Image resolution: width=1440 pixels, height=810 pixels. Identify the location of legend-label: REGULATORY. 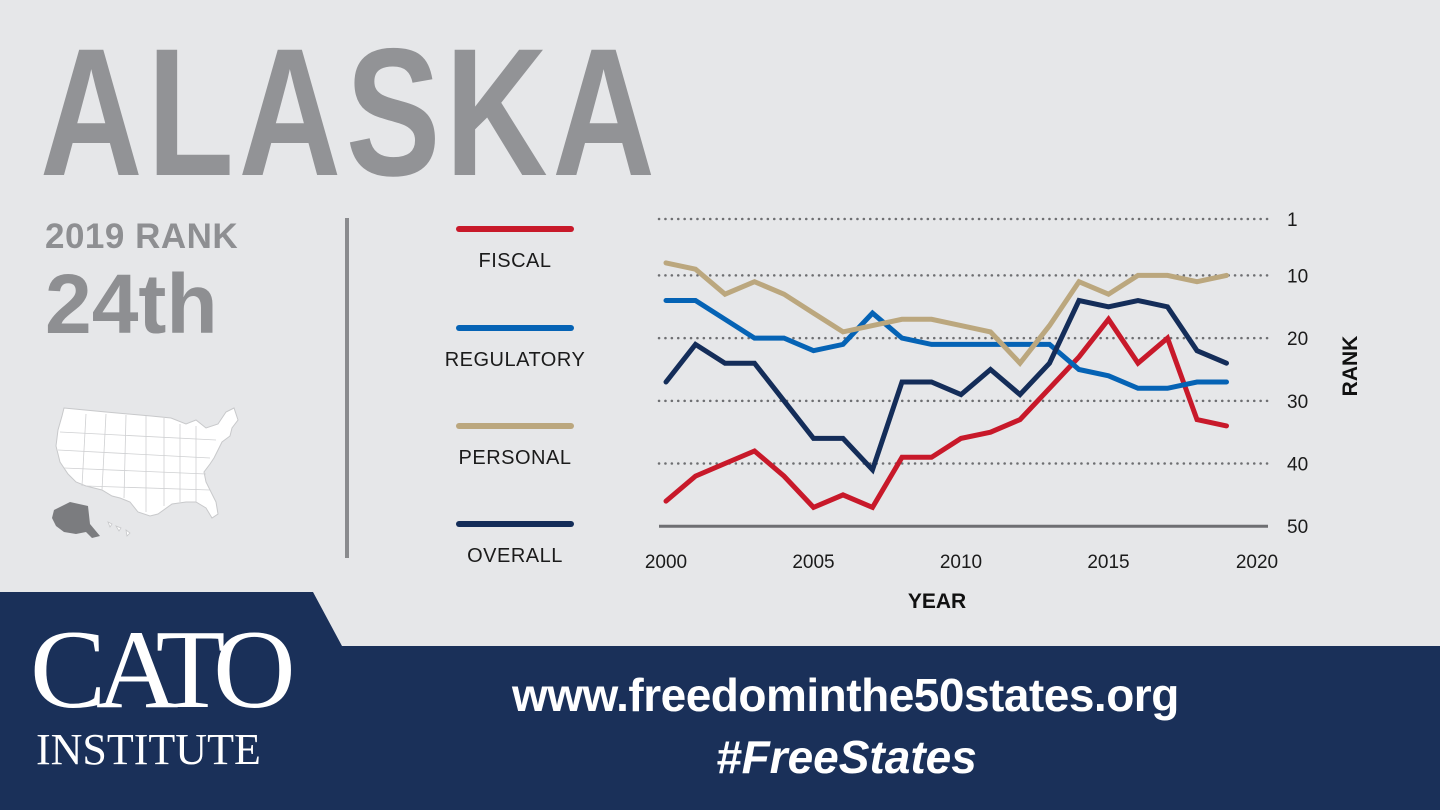
(515, 360).